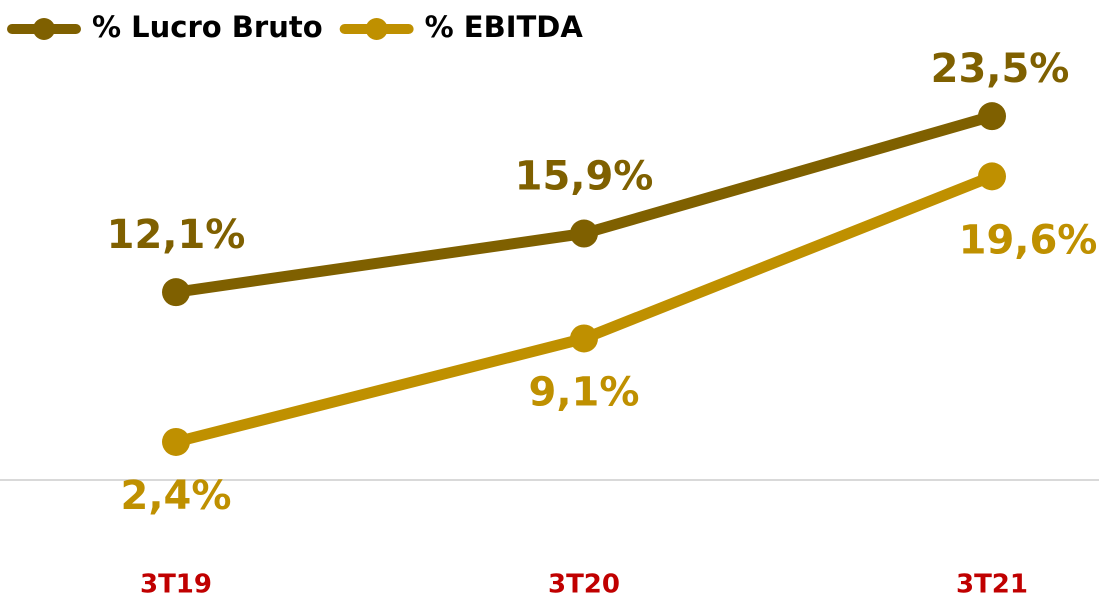  What do you see at coordinates (504, 27) in the screenshot?
I see `legend-label: % EBITDA` at bounding box center [504, 27].